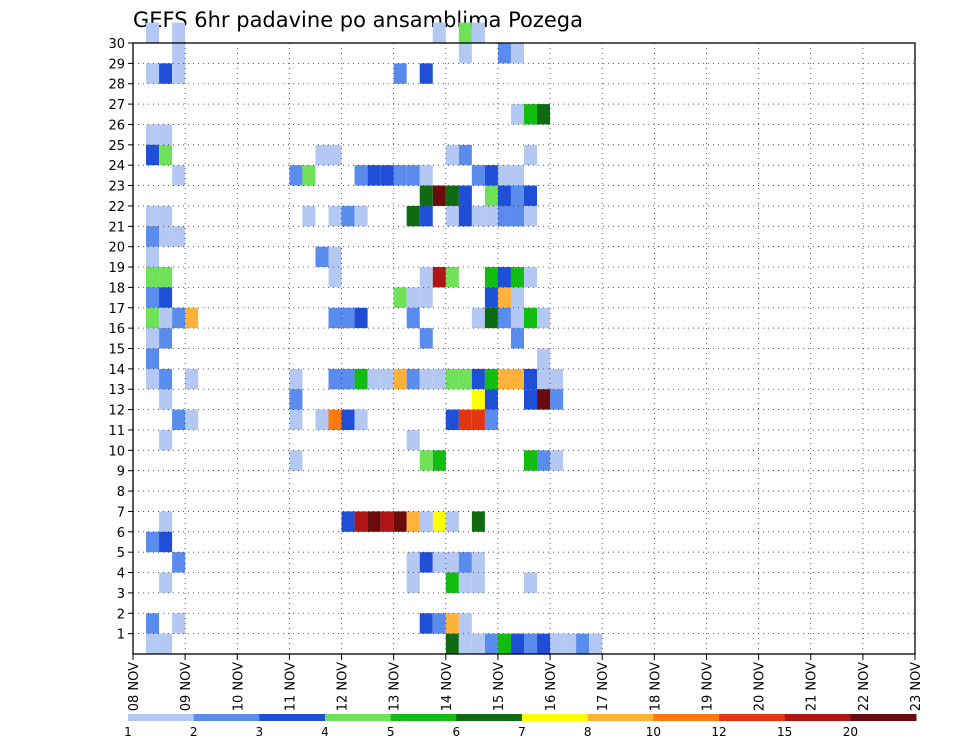  Describe the element at coordinates (116, 146) in the screenshot. I see `y-tick-label: 25` at that location.